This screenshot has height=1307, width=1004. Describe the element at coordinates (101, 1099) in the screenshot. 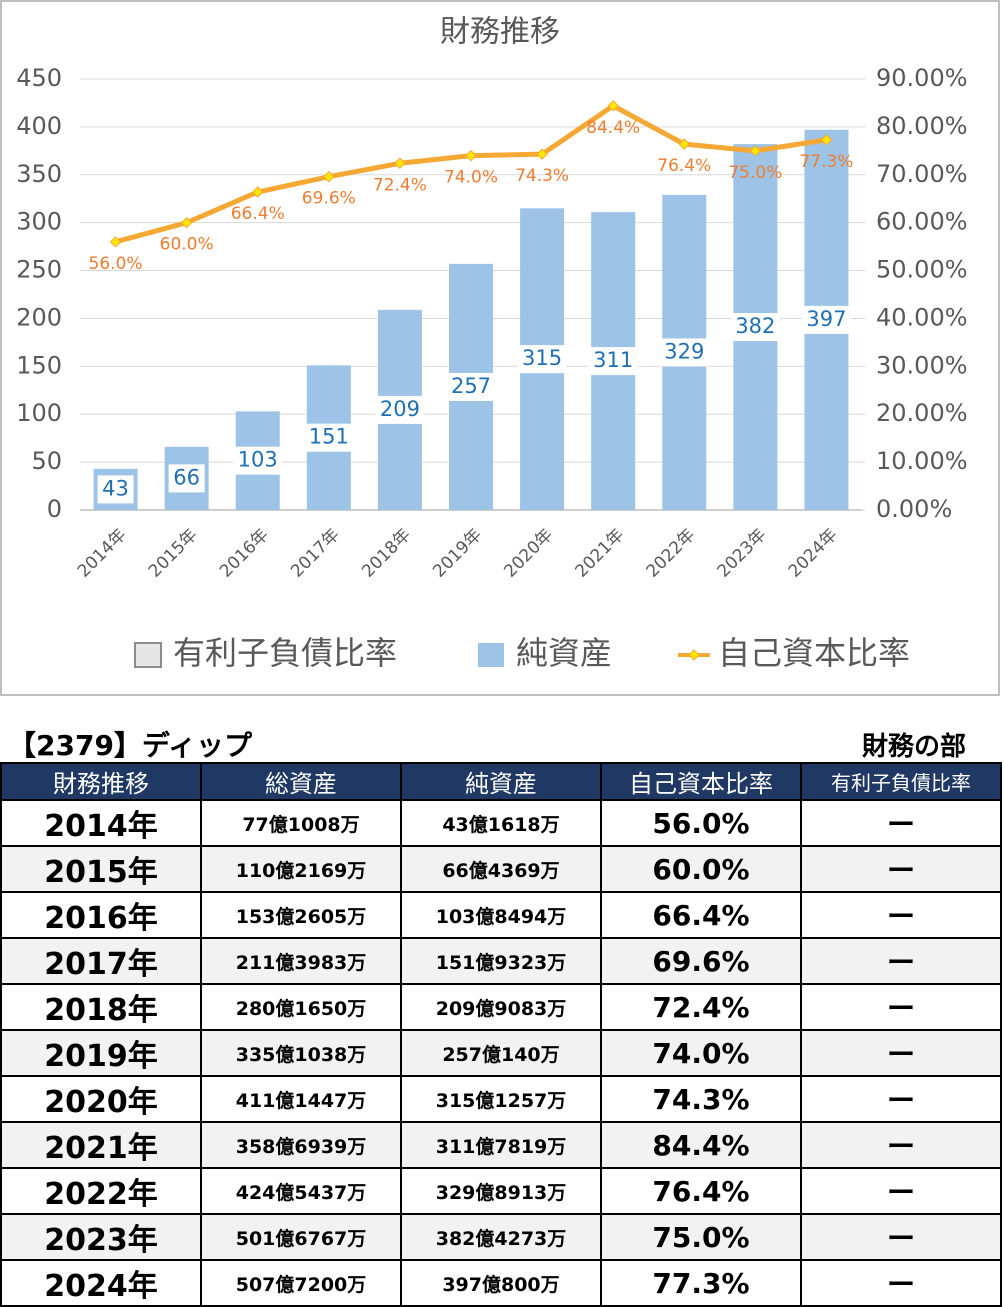

I see `table-cell: 2020年` at that location.